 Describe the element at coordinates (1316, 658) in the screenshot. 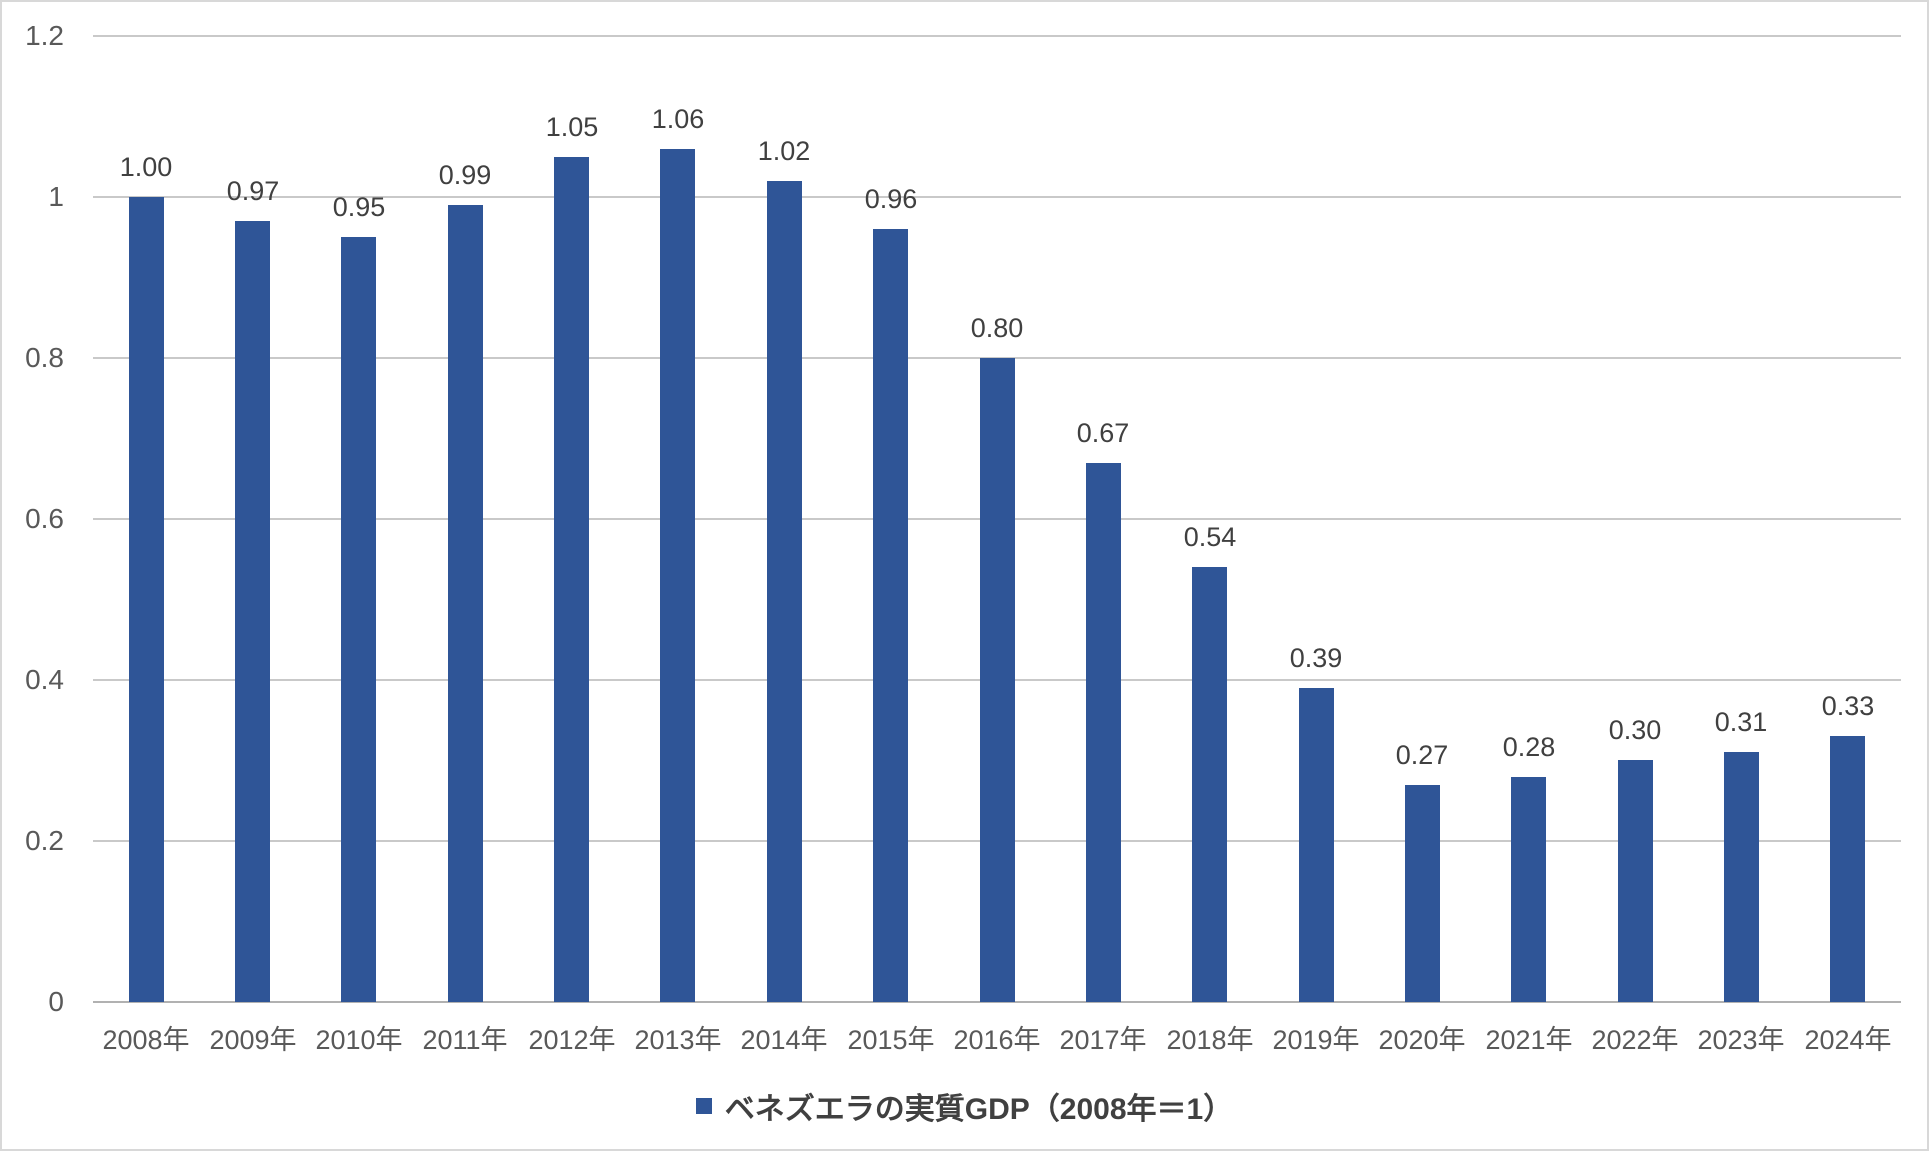

I see `bar-value-label: 0.39` at that location.